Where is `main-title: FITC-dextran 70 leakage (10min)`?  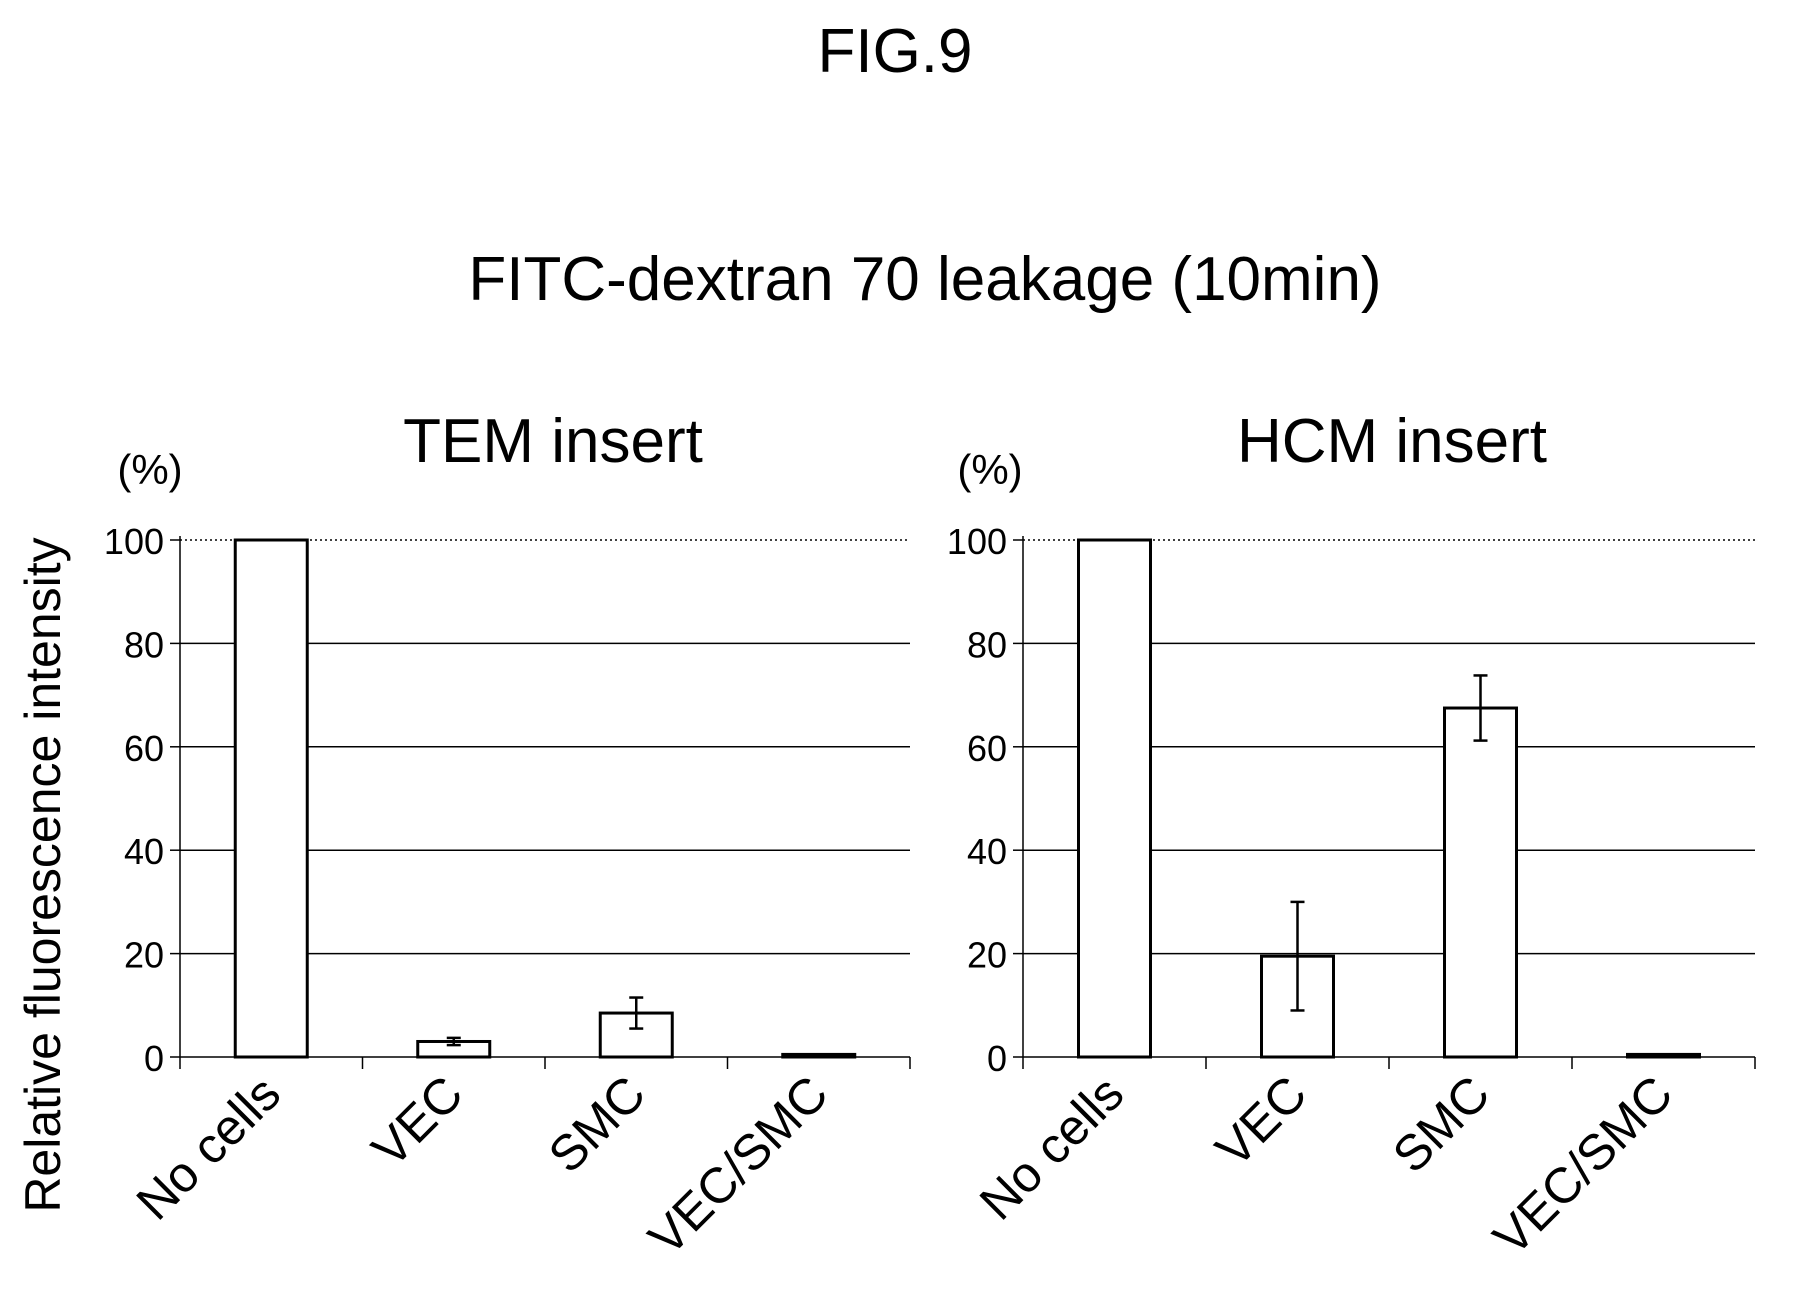
main-title: FITC-dextran 70 leakage (10min) is located at coordinates (924, 279).